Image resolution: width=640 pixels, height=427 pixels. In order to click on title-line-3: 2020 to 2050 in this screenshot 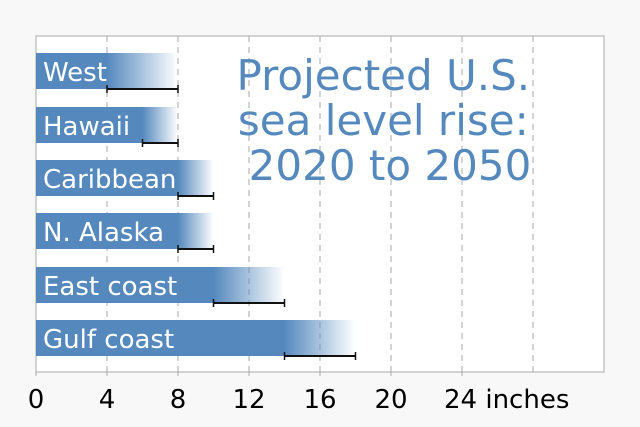, I will do `click(390, 165)`.